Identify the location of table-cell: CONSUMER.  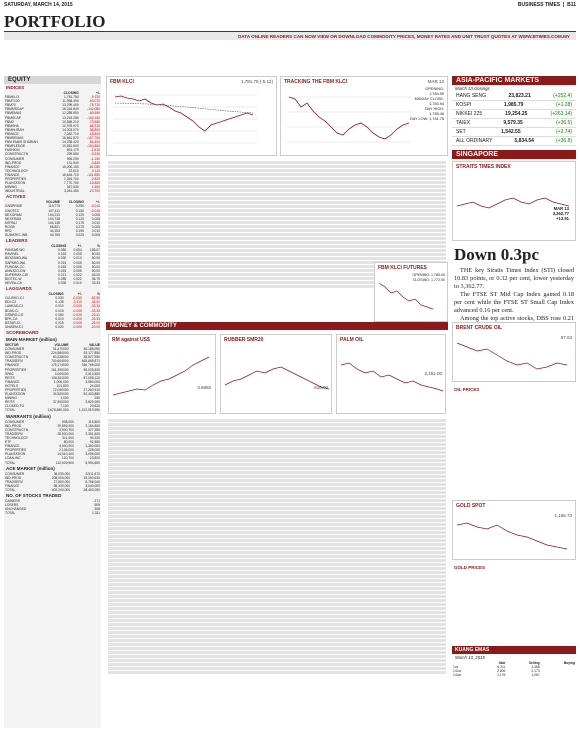
(15, 473).